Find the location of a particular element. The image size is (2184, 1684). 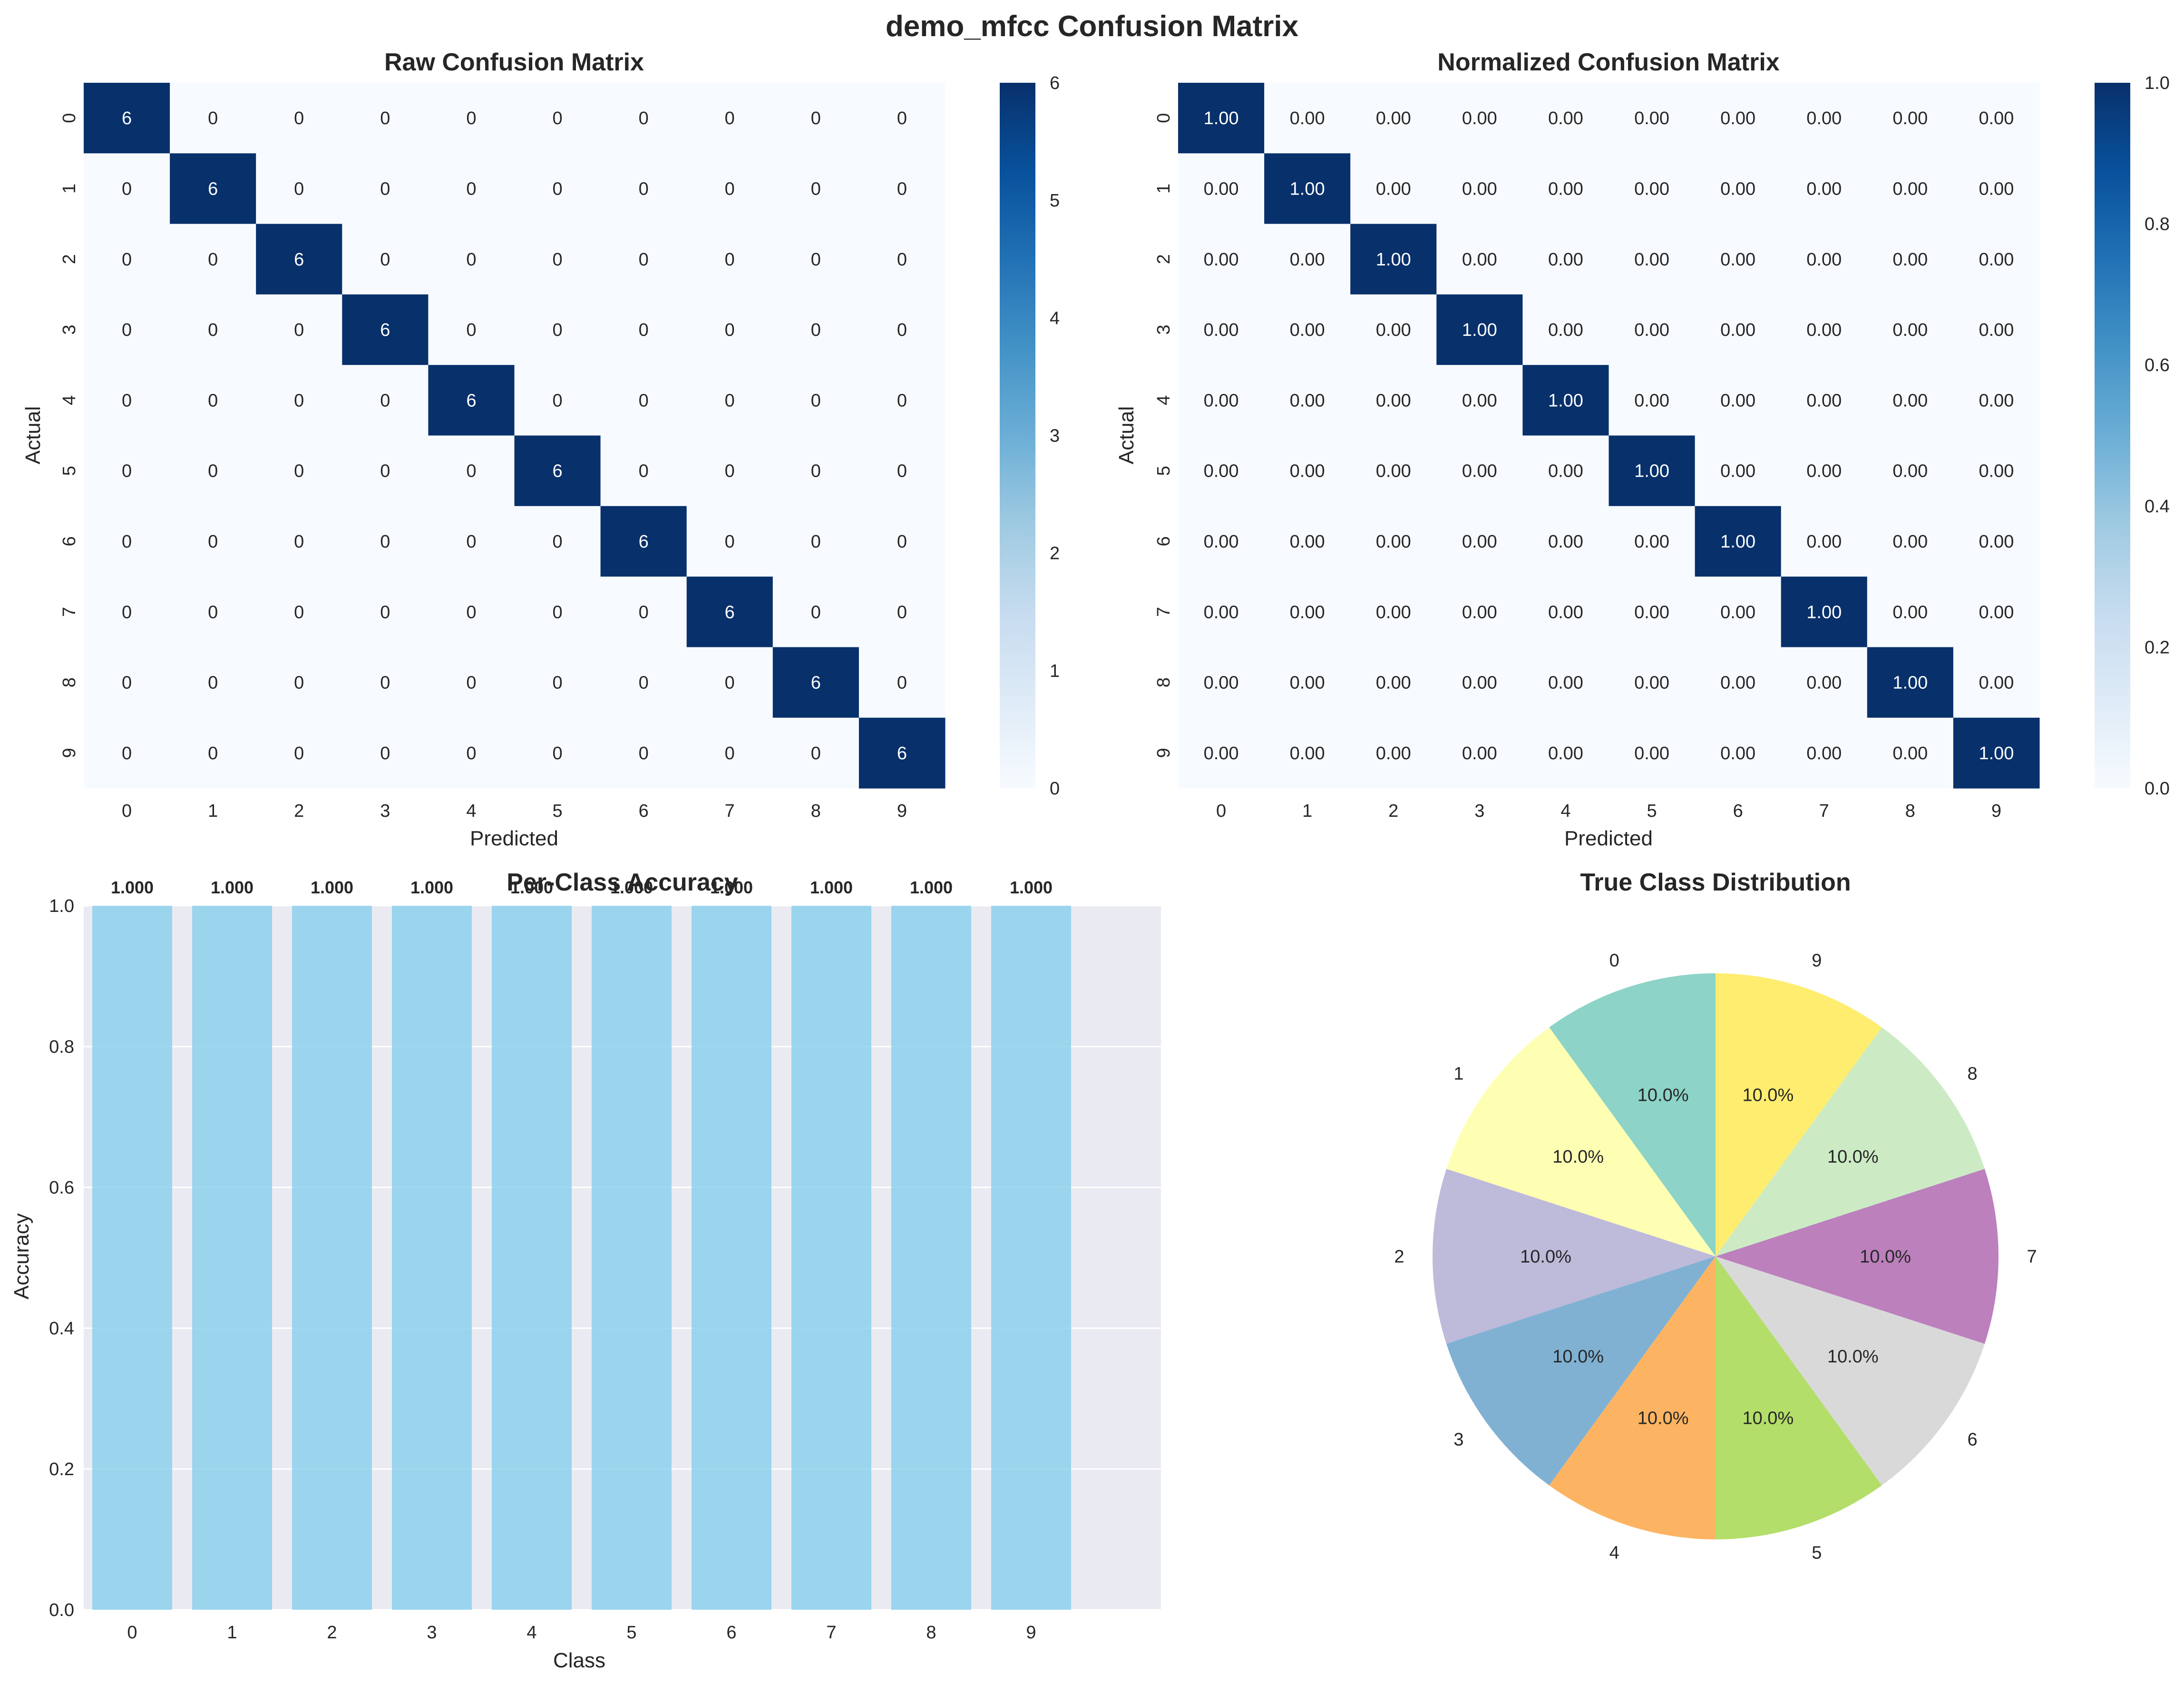

accuracy-ylabel: Accuracy is located at coordinates (21, 1257).